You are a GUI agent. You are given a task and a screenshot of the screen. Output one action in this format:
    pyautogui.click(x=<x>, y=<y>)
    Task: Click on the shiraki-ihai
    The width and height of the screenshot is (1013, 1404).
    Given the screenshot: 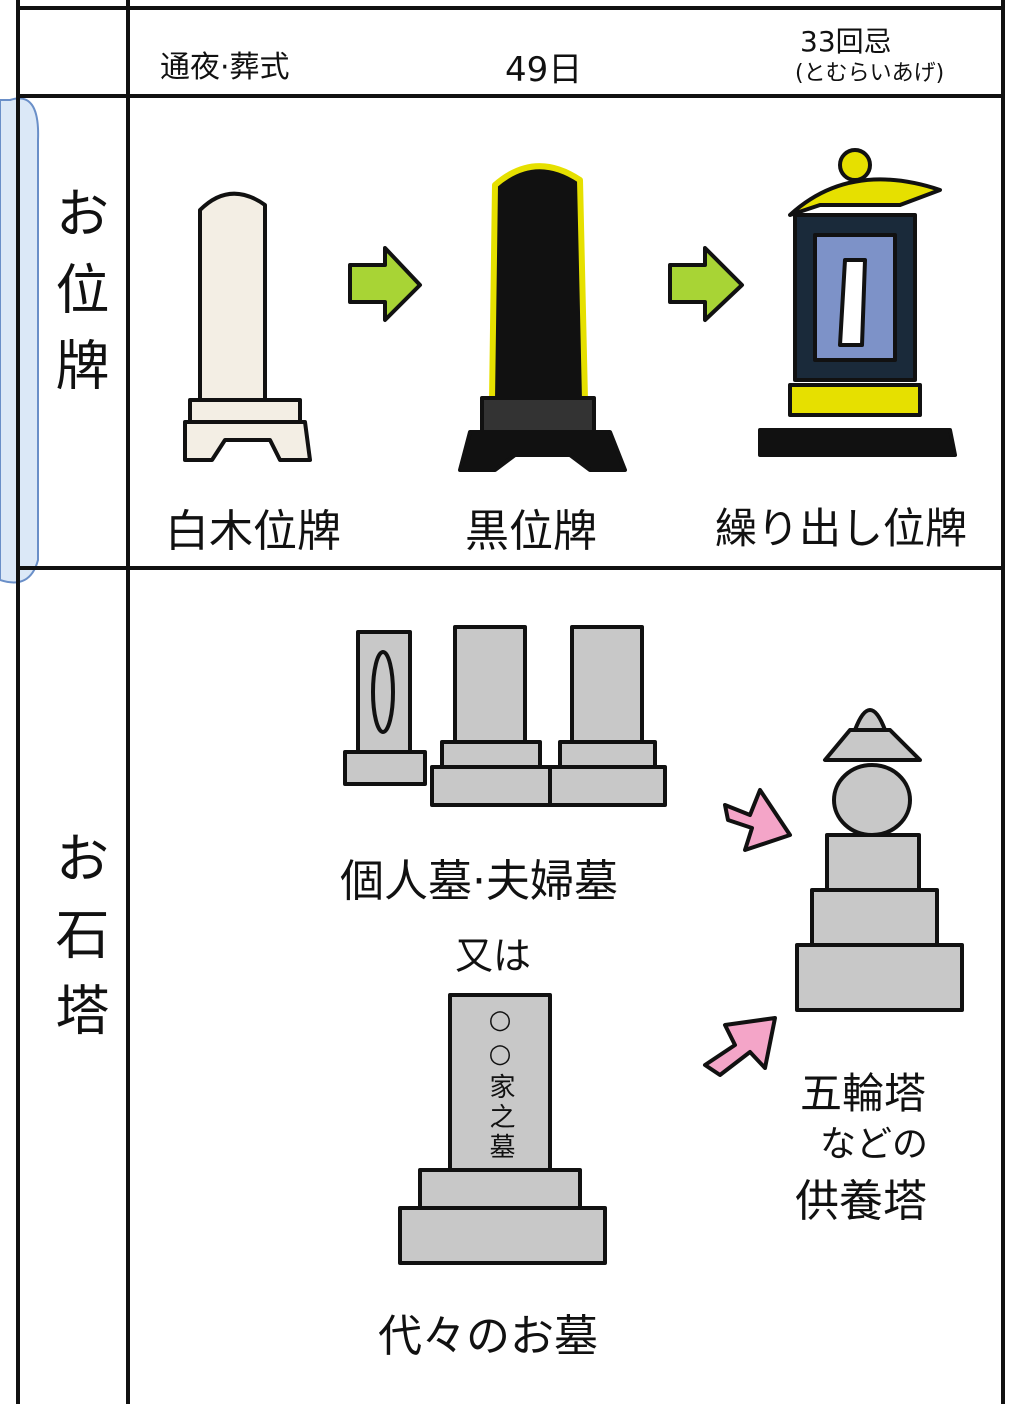 What is the action you would take?
    pyautogui.click(x=247, y=326)
    